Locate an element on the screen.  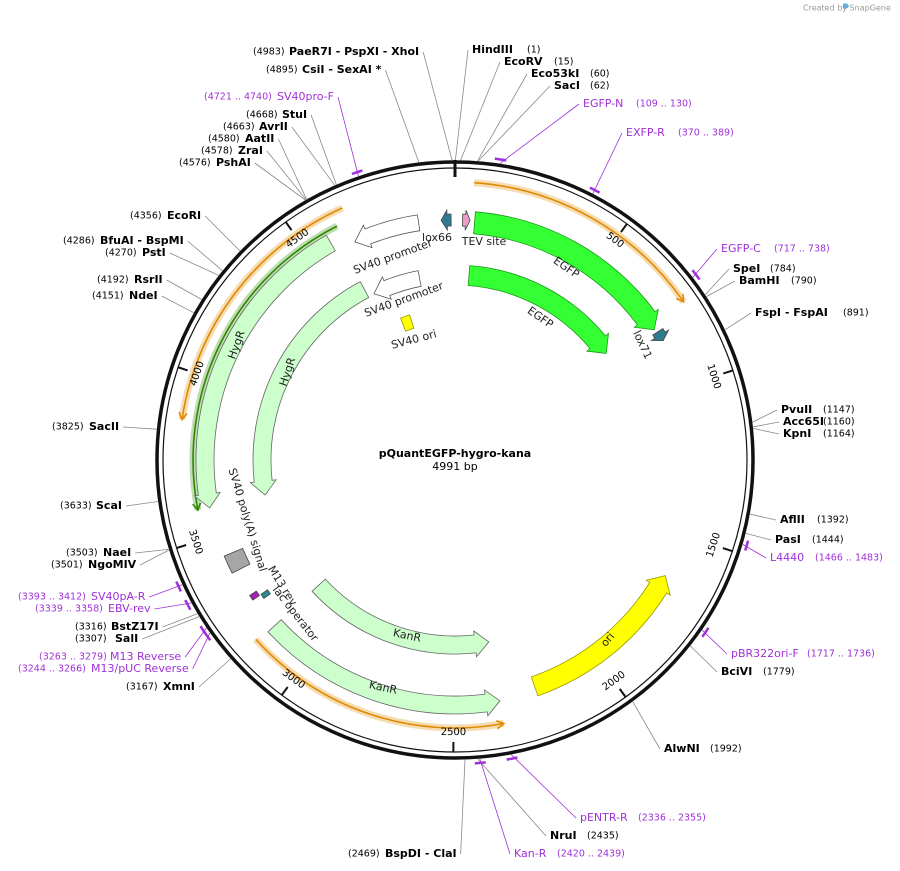
site-position: (3825) is located at coordinates (68, 427).